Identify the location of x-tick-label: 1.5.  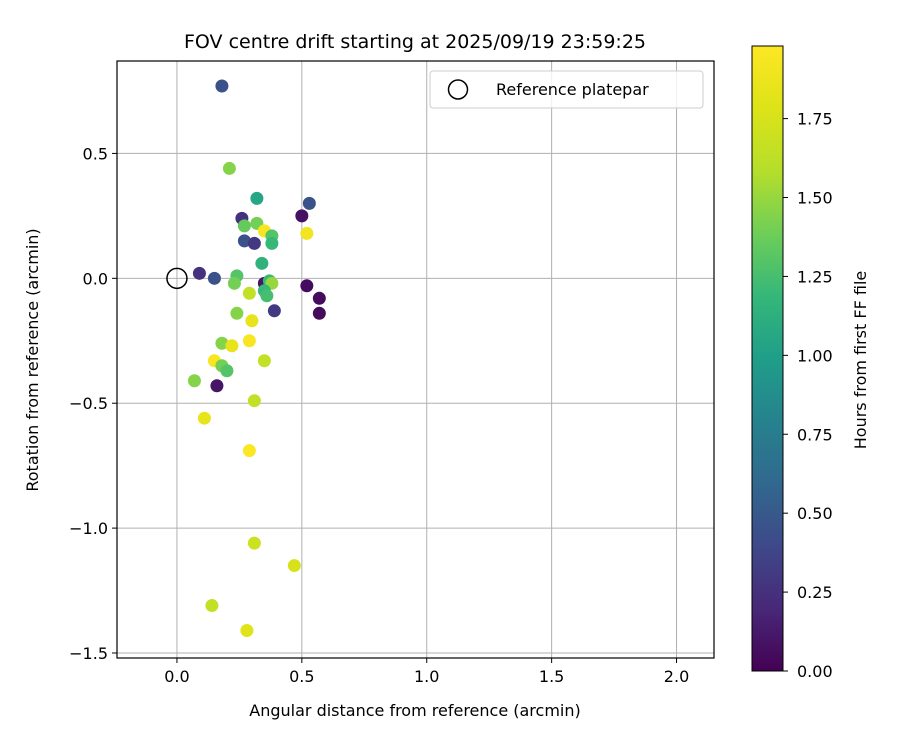
(551, 676).